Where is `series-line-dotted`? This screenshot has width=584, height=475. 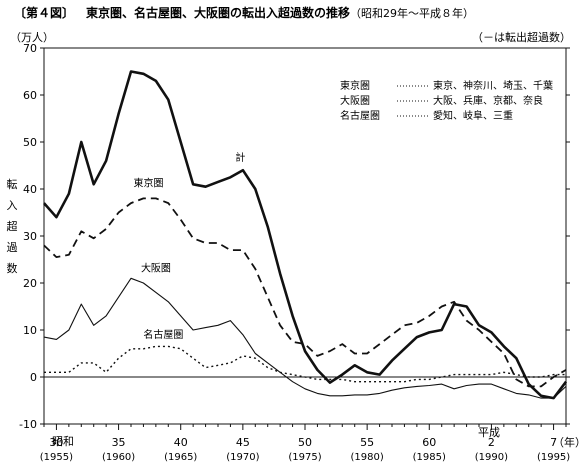 series-line-dotted is located at coordinates (305, 364).